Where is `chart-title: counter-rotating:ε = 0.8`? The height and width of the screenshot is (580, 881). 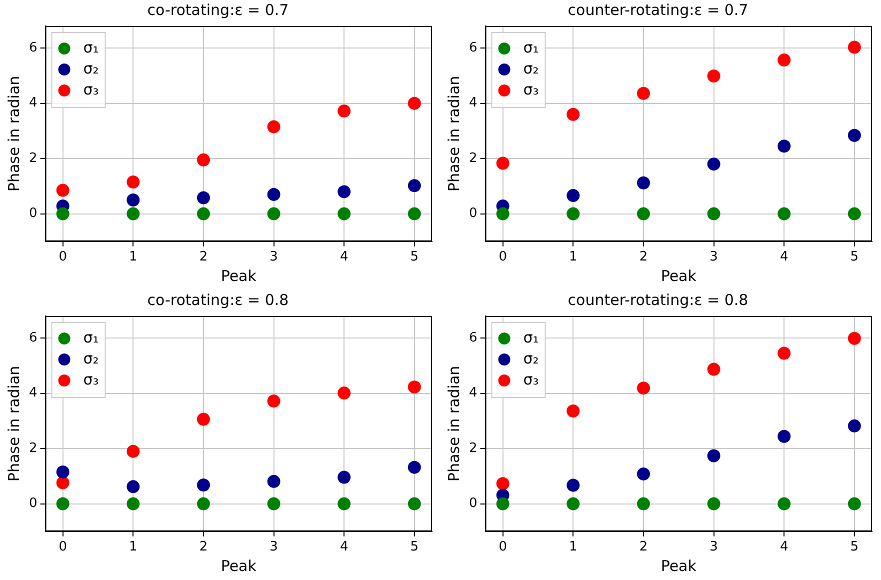 chart-title: counter-rotating:ε = 0.8 is located at coordinates (658, 299).